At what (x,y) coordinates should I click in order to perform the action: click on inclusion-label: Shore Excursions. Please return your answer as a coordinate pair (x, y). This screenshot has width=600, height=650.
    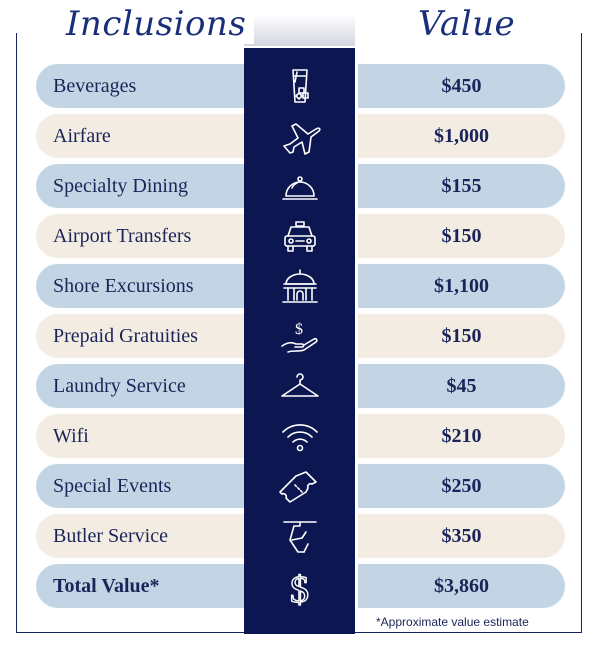
    Looking at the image, I should click on (140, 286).